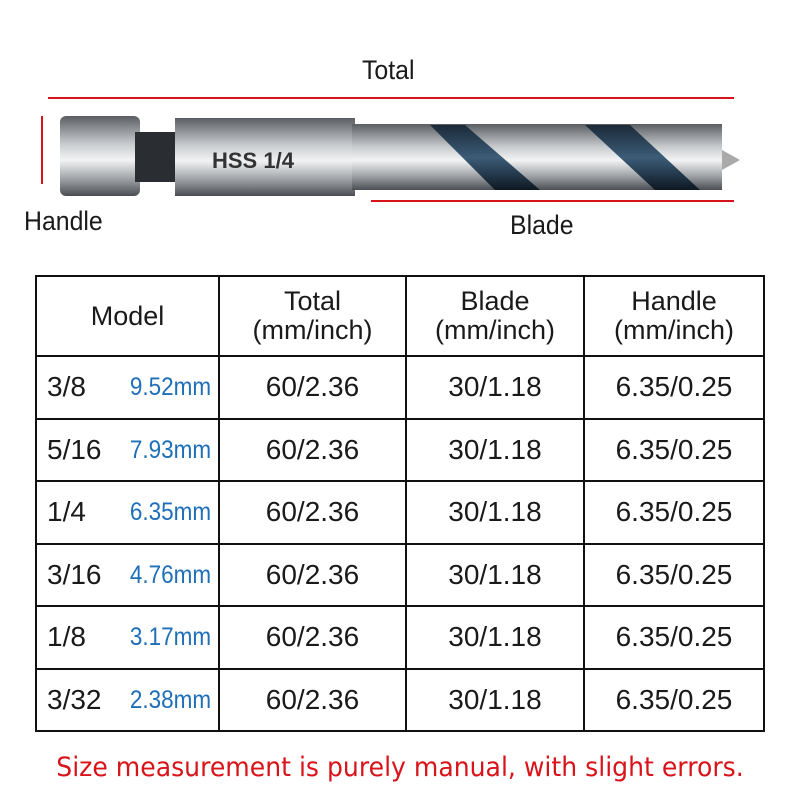  I want to click on mm-size: 9.52mm, so click(170, 387).